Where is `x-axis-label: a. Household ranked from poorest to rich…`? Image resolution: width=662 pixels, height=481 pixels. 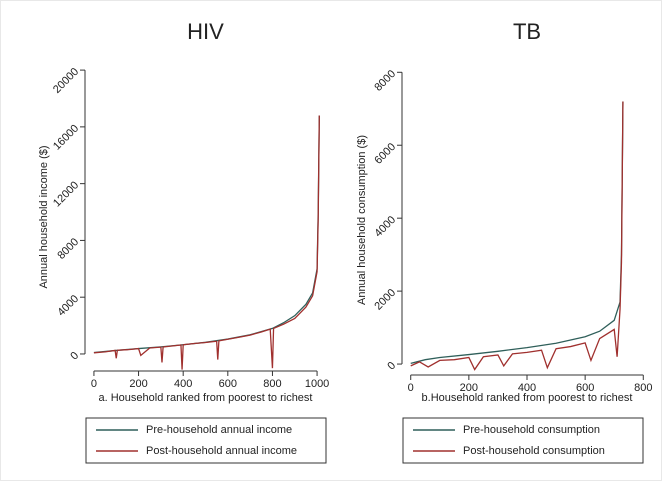
x-axis-label: a. Household ranked from poorest to rich… is located at coordinates (205, 398).